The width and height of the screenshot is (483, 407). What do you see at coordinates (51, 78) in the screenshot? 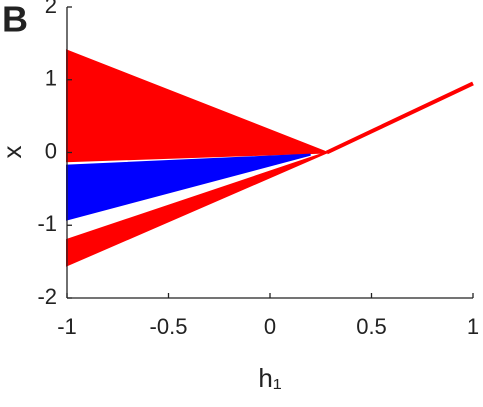
I see `y-tick-label: 1` at bounding box center [51, 78].